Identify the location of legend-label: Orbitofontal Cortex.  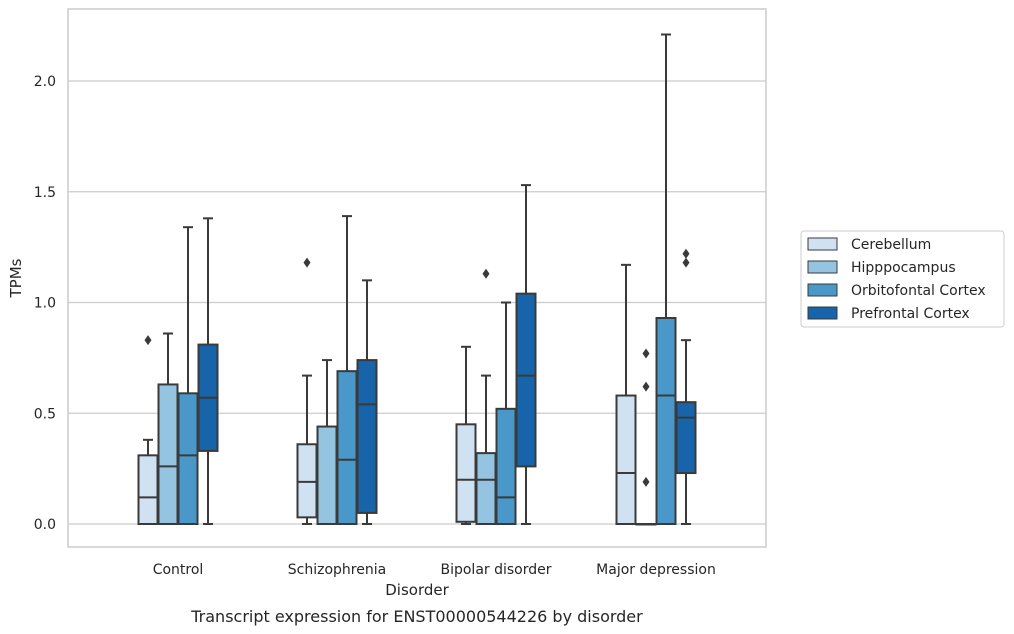
(918, 291).